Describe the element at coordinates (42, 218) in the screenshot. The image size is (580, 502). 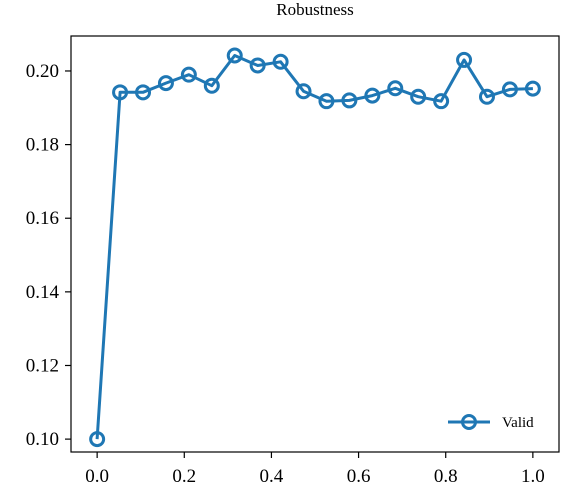
I see `y-tick-label: 0.16` at that location.